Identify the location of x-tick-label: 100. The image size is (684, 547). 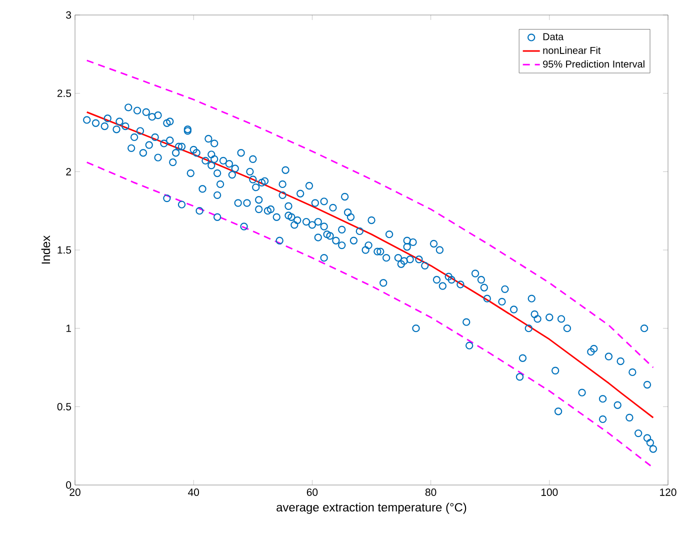
(549, 492).